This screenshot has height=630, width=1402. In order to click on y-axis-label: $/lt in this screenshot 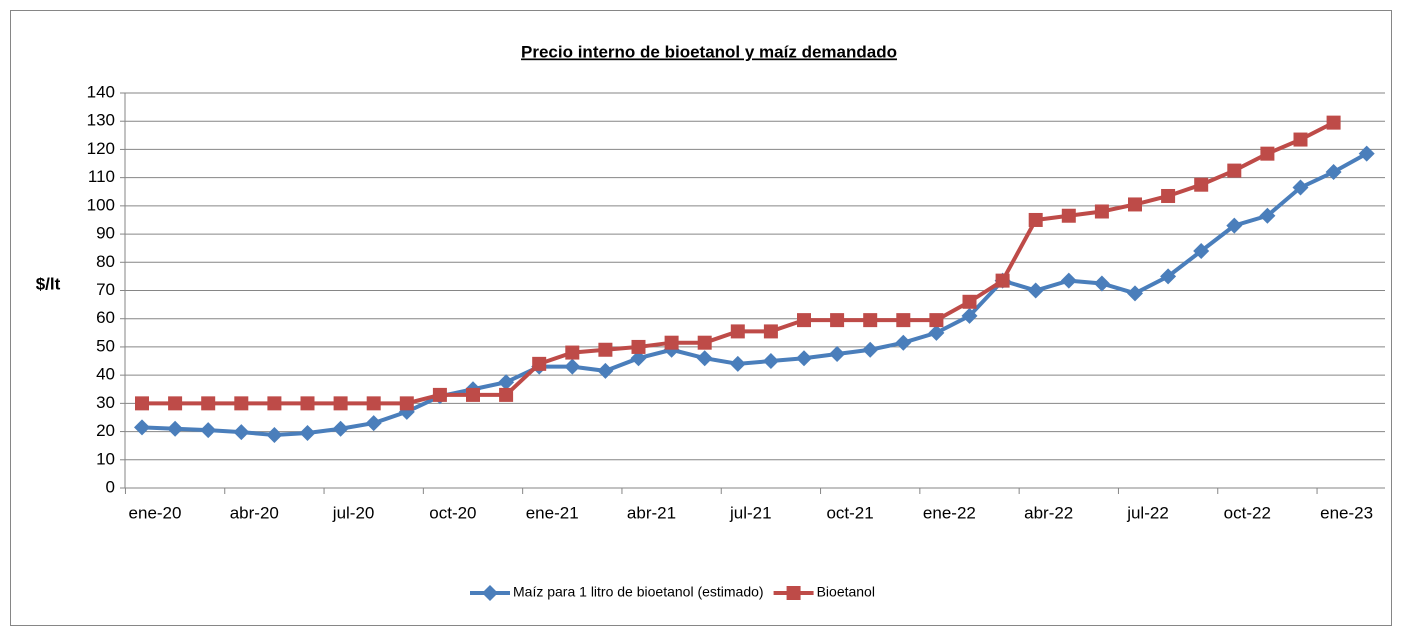, I will do `click(48, 283)`.